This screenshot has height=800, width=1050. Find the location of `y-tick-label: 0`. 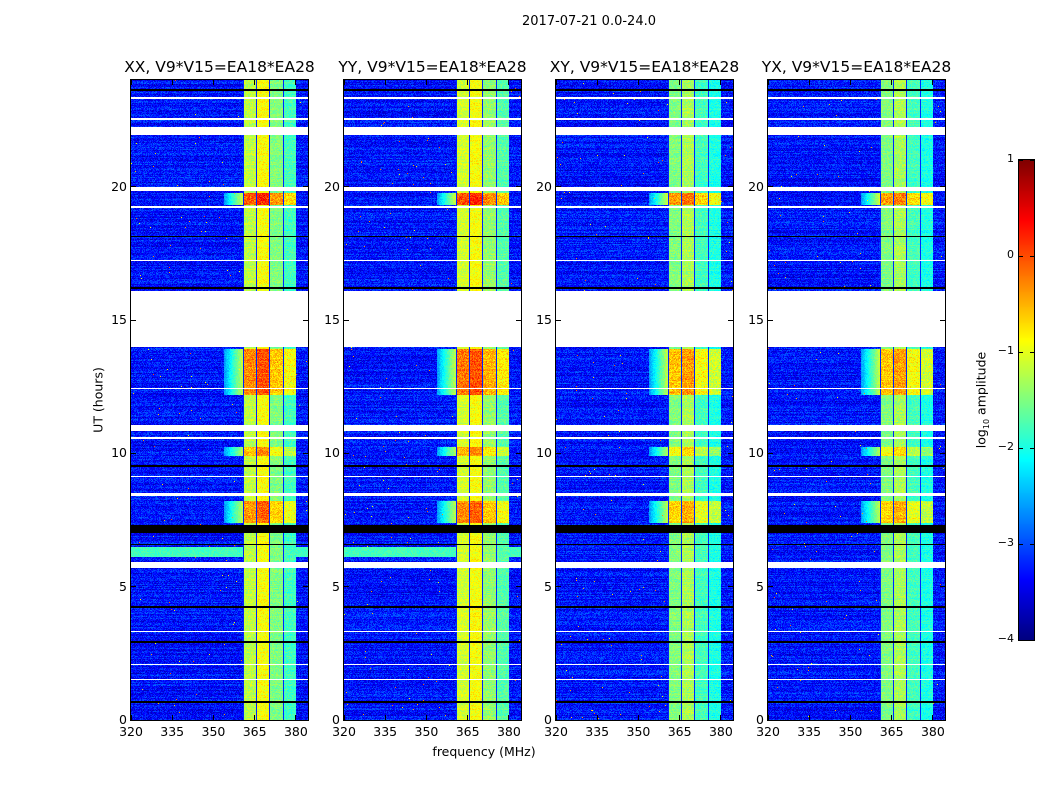

y-tick-label: 0 is located at coordinates (336, 719).